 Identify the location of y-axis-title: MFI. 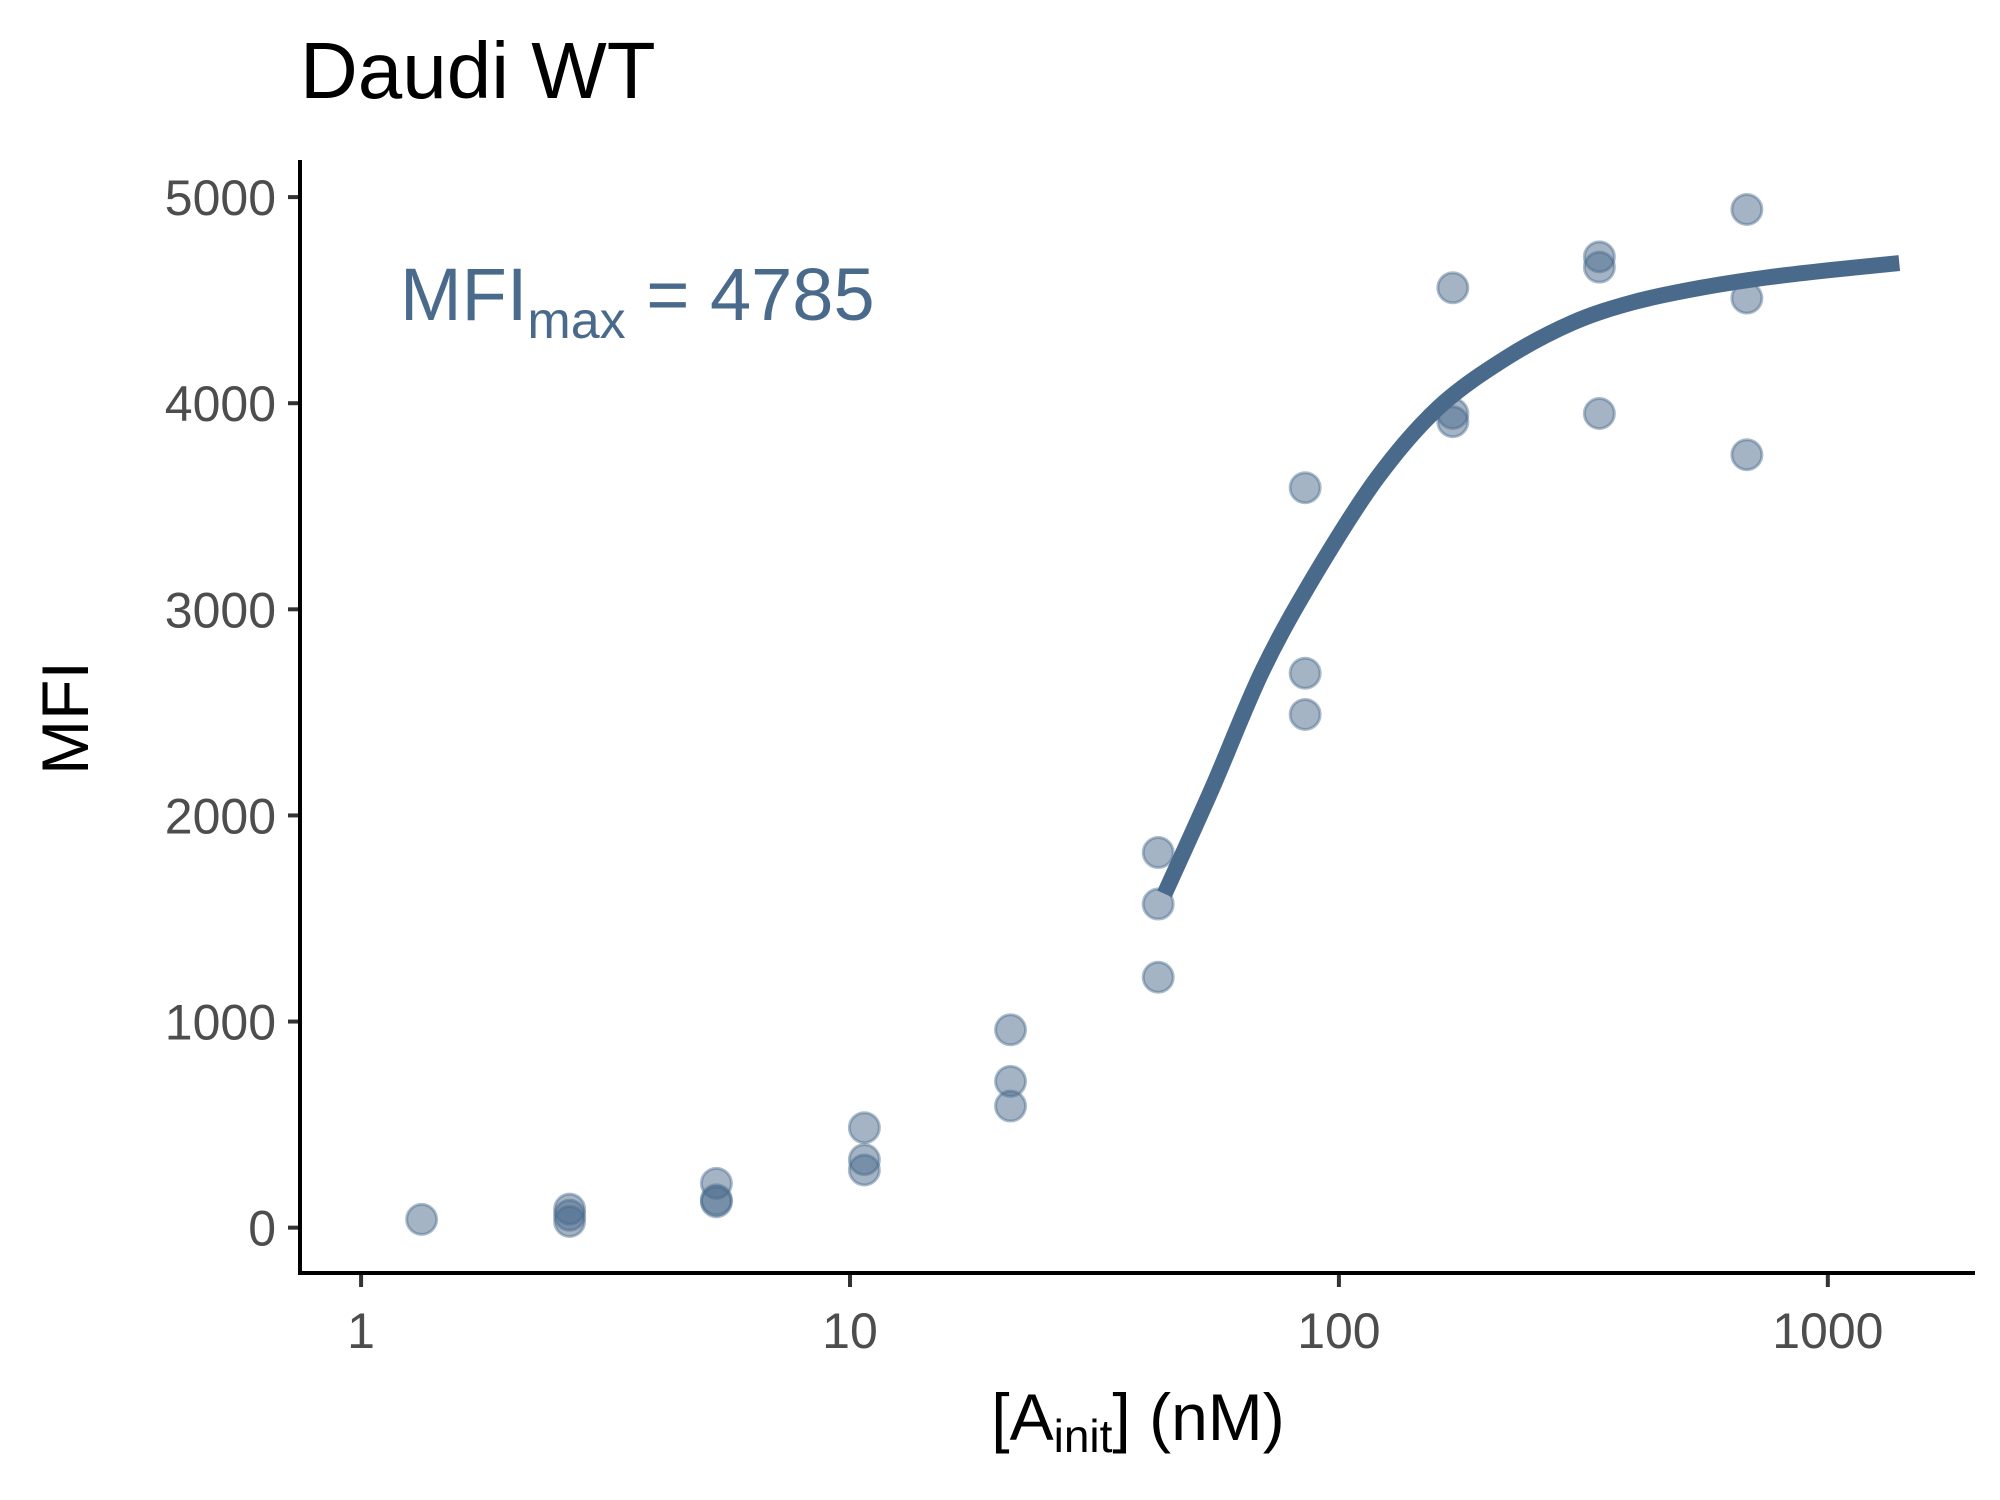
(65, 718).